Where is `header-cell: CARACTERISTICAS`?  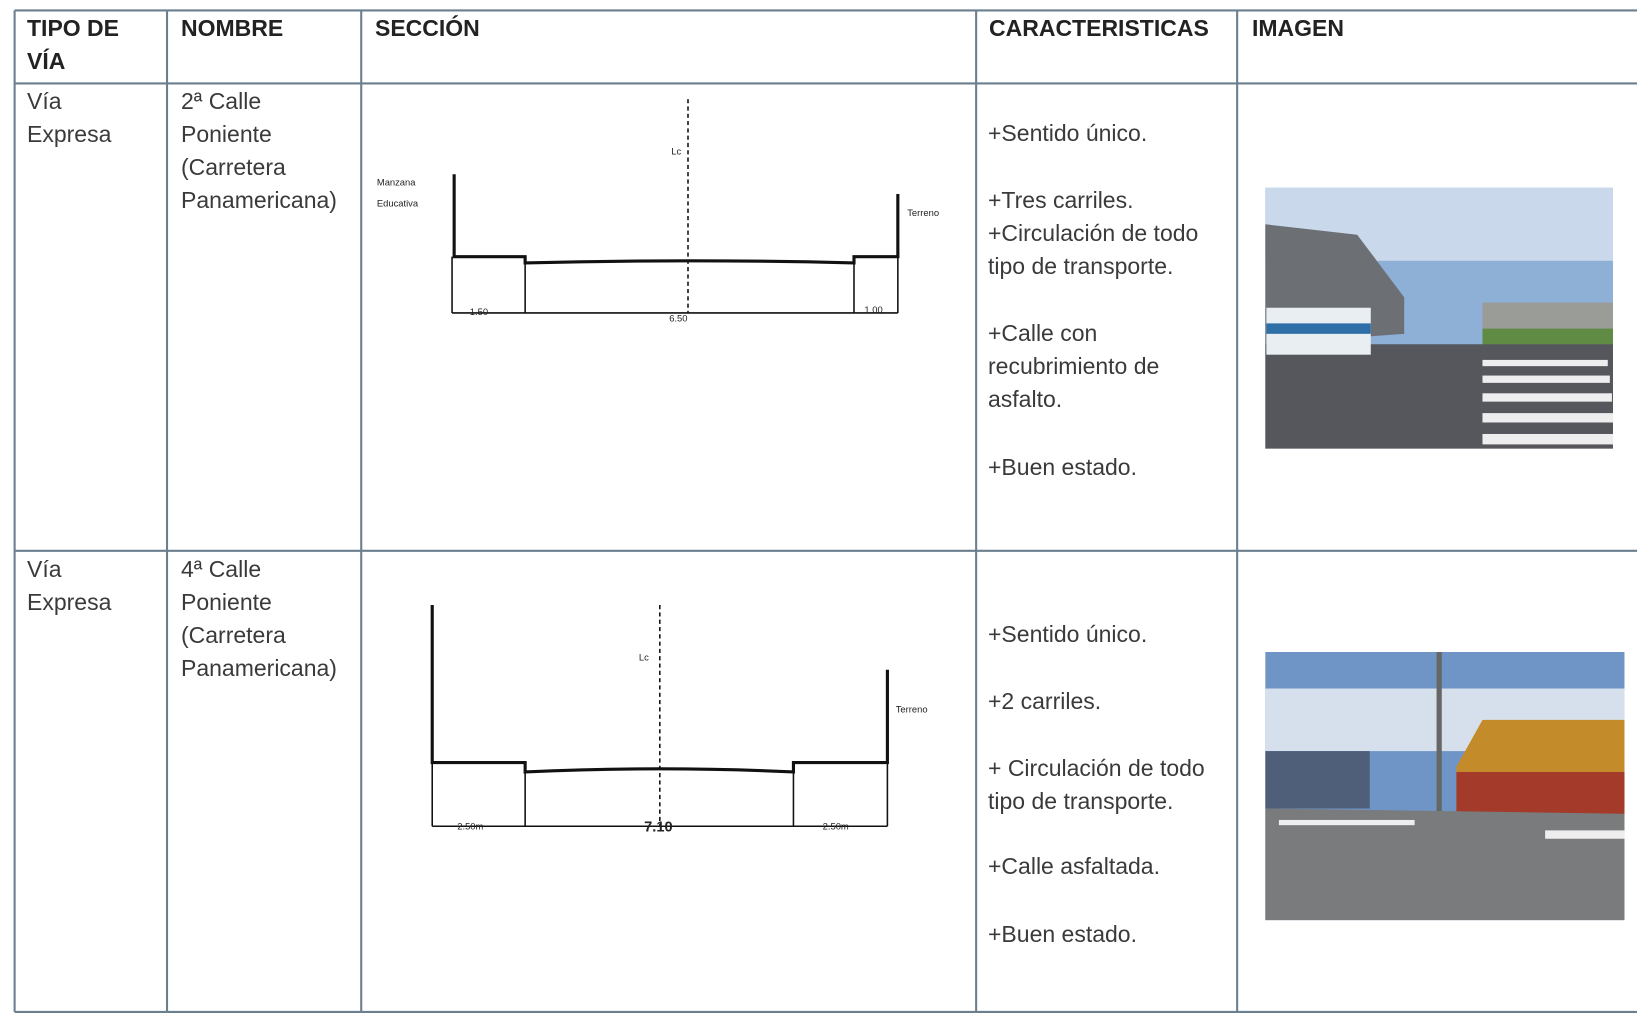 header-cell: CARACTERISTICAS is located at coordinates (1099, 28).